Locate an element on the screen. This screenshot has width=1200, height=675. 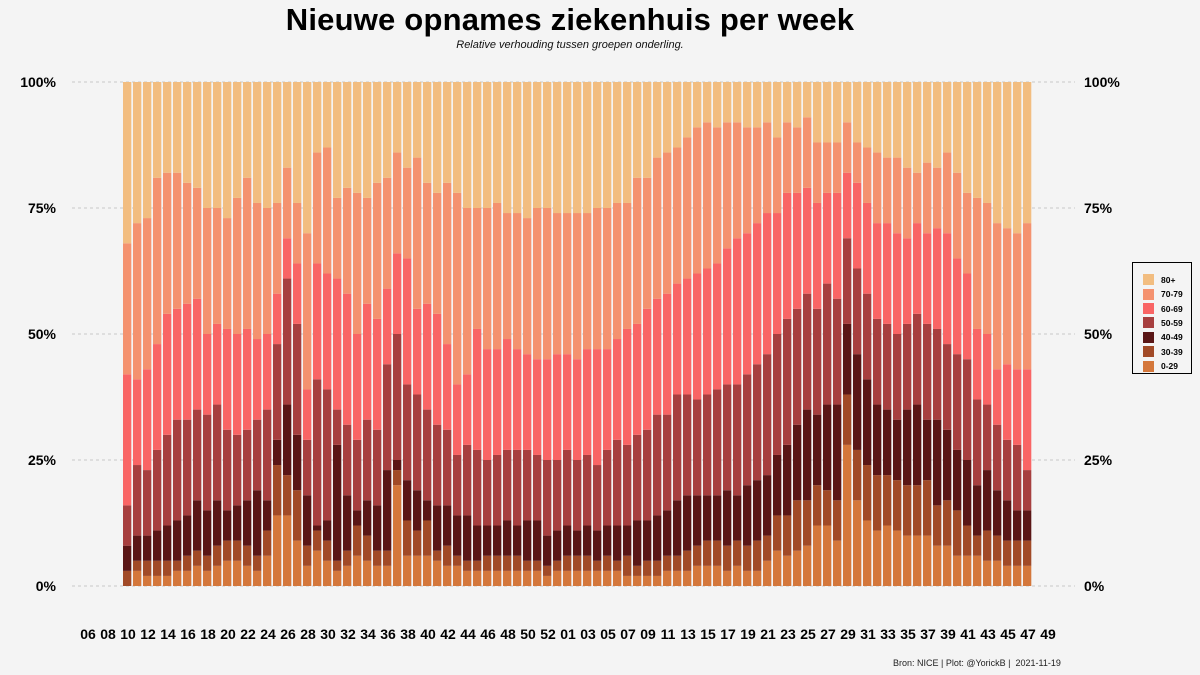
x-tick-label: 28 is located at coordinates (308, 634).